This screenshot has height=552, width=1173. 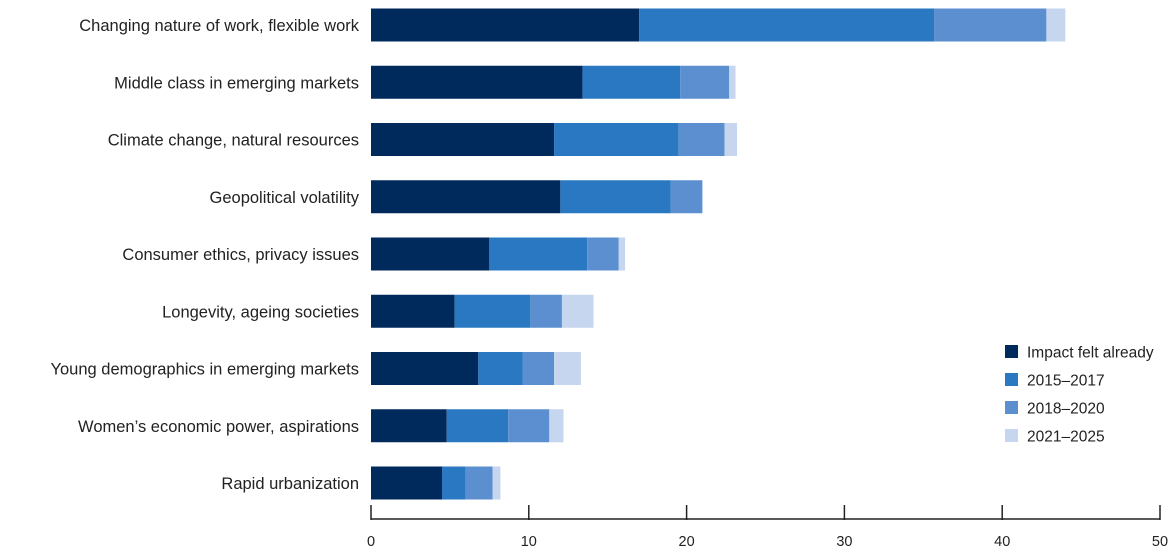 I want to click on bar-longevity-ageing-societies-2015-2017, so click(x=492, y=311).